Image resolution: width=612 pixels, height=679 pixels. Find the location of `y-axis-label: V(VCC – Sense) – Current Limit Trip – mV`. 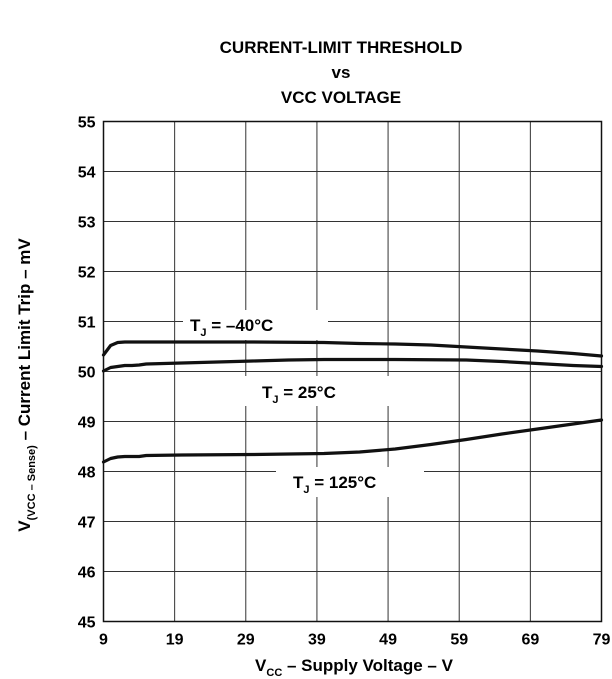

y-axis-label: V(VCC – Sense) – Current Limit Trip – mV is located at coordinates (26, 385).